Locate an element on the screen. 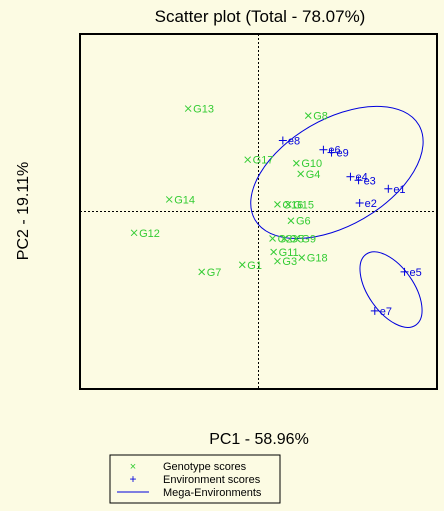 Image resolution: width=444 pixels, height=511 pixels. legend-environment-label: Environment scores is located at coordinates (212, 480).